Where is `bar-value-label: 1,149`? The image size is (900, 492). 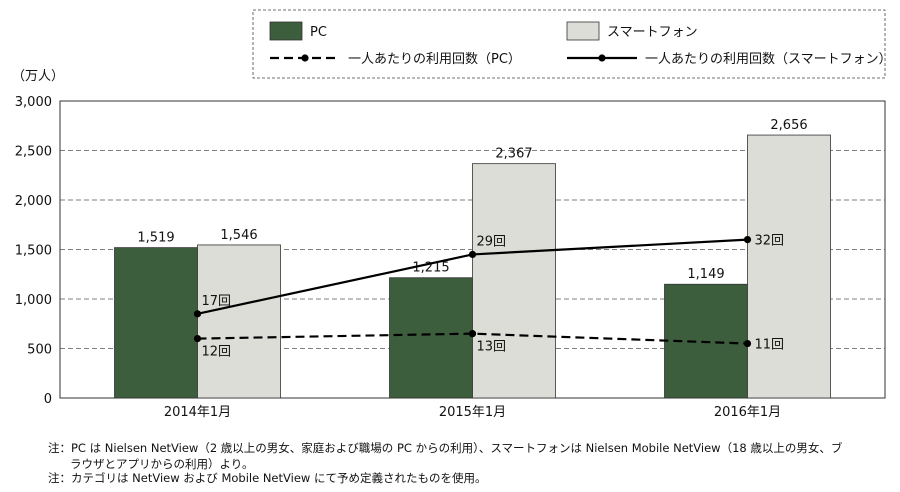 bar-value-label: 1,149 is located at coordinates (705, 274).